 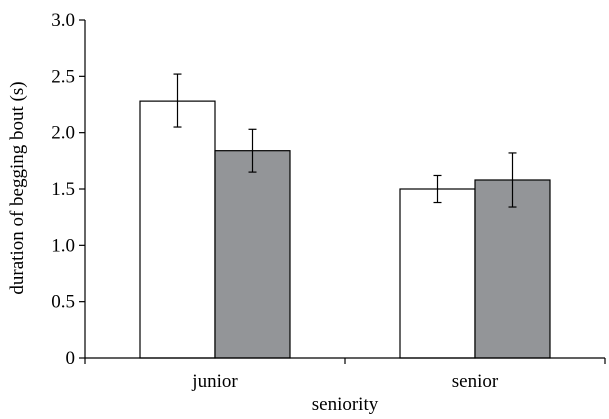 What do you see at coordinates (345, 404) in the screenshot?
I see `x-axis-title: seniority` at bounding box center [345, 404].